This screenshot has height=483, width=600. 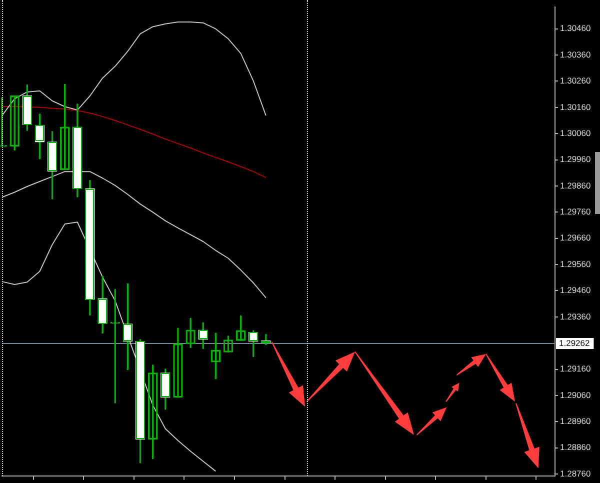 I want to click on y-tick-label: 1.29660, so click(x=575, y=237).